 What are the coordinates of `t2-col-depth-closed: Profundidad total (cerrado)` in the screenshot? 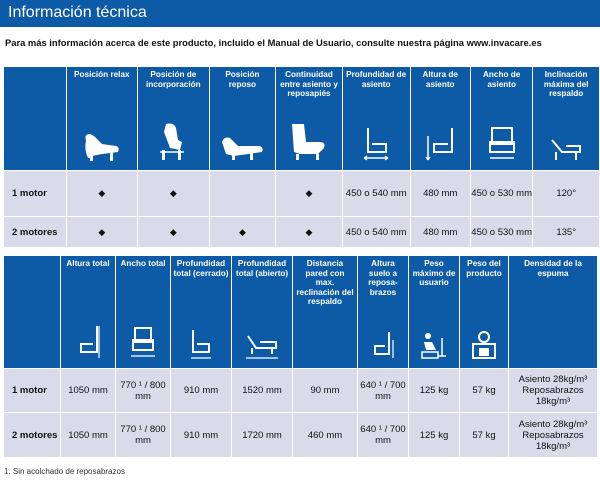 It's located at (201, 312).